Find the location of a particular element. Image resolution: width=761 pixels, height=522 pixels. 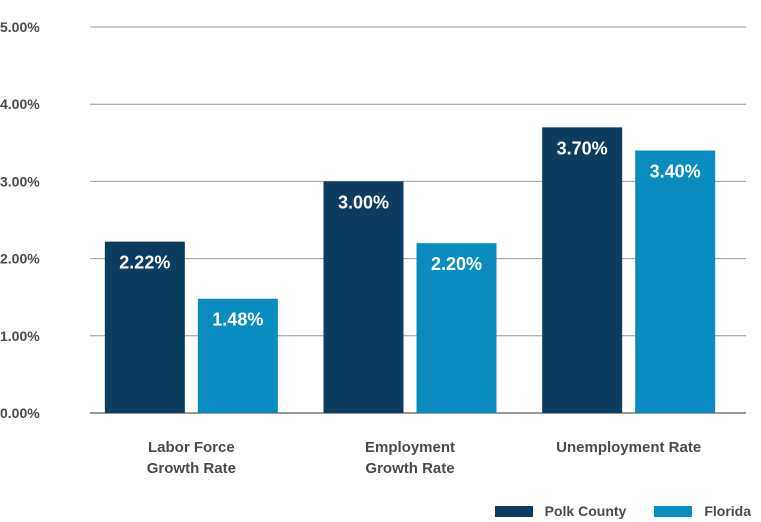

legend-item-florida: Florida is located at coordinates (702, 511).